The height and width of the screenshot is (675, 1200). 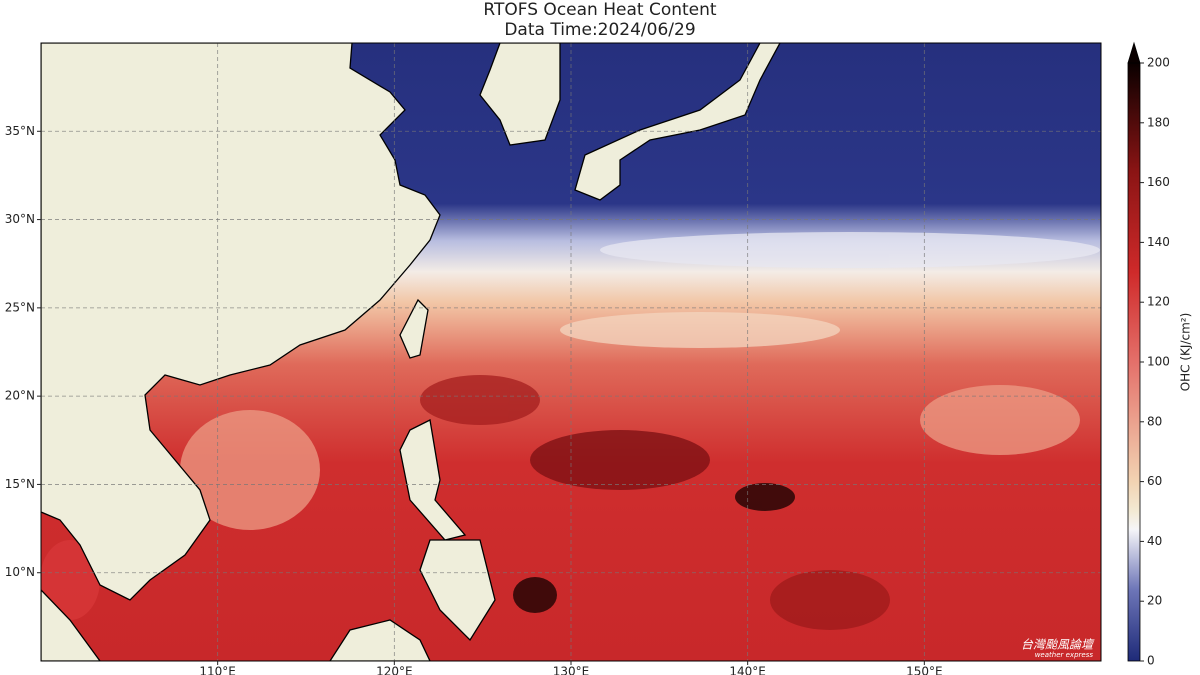 I want to click on colorbar-tick-label: 20, so click(x=1154, y=601).